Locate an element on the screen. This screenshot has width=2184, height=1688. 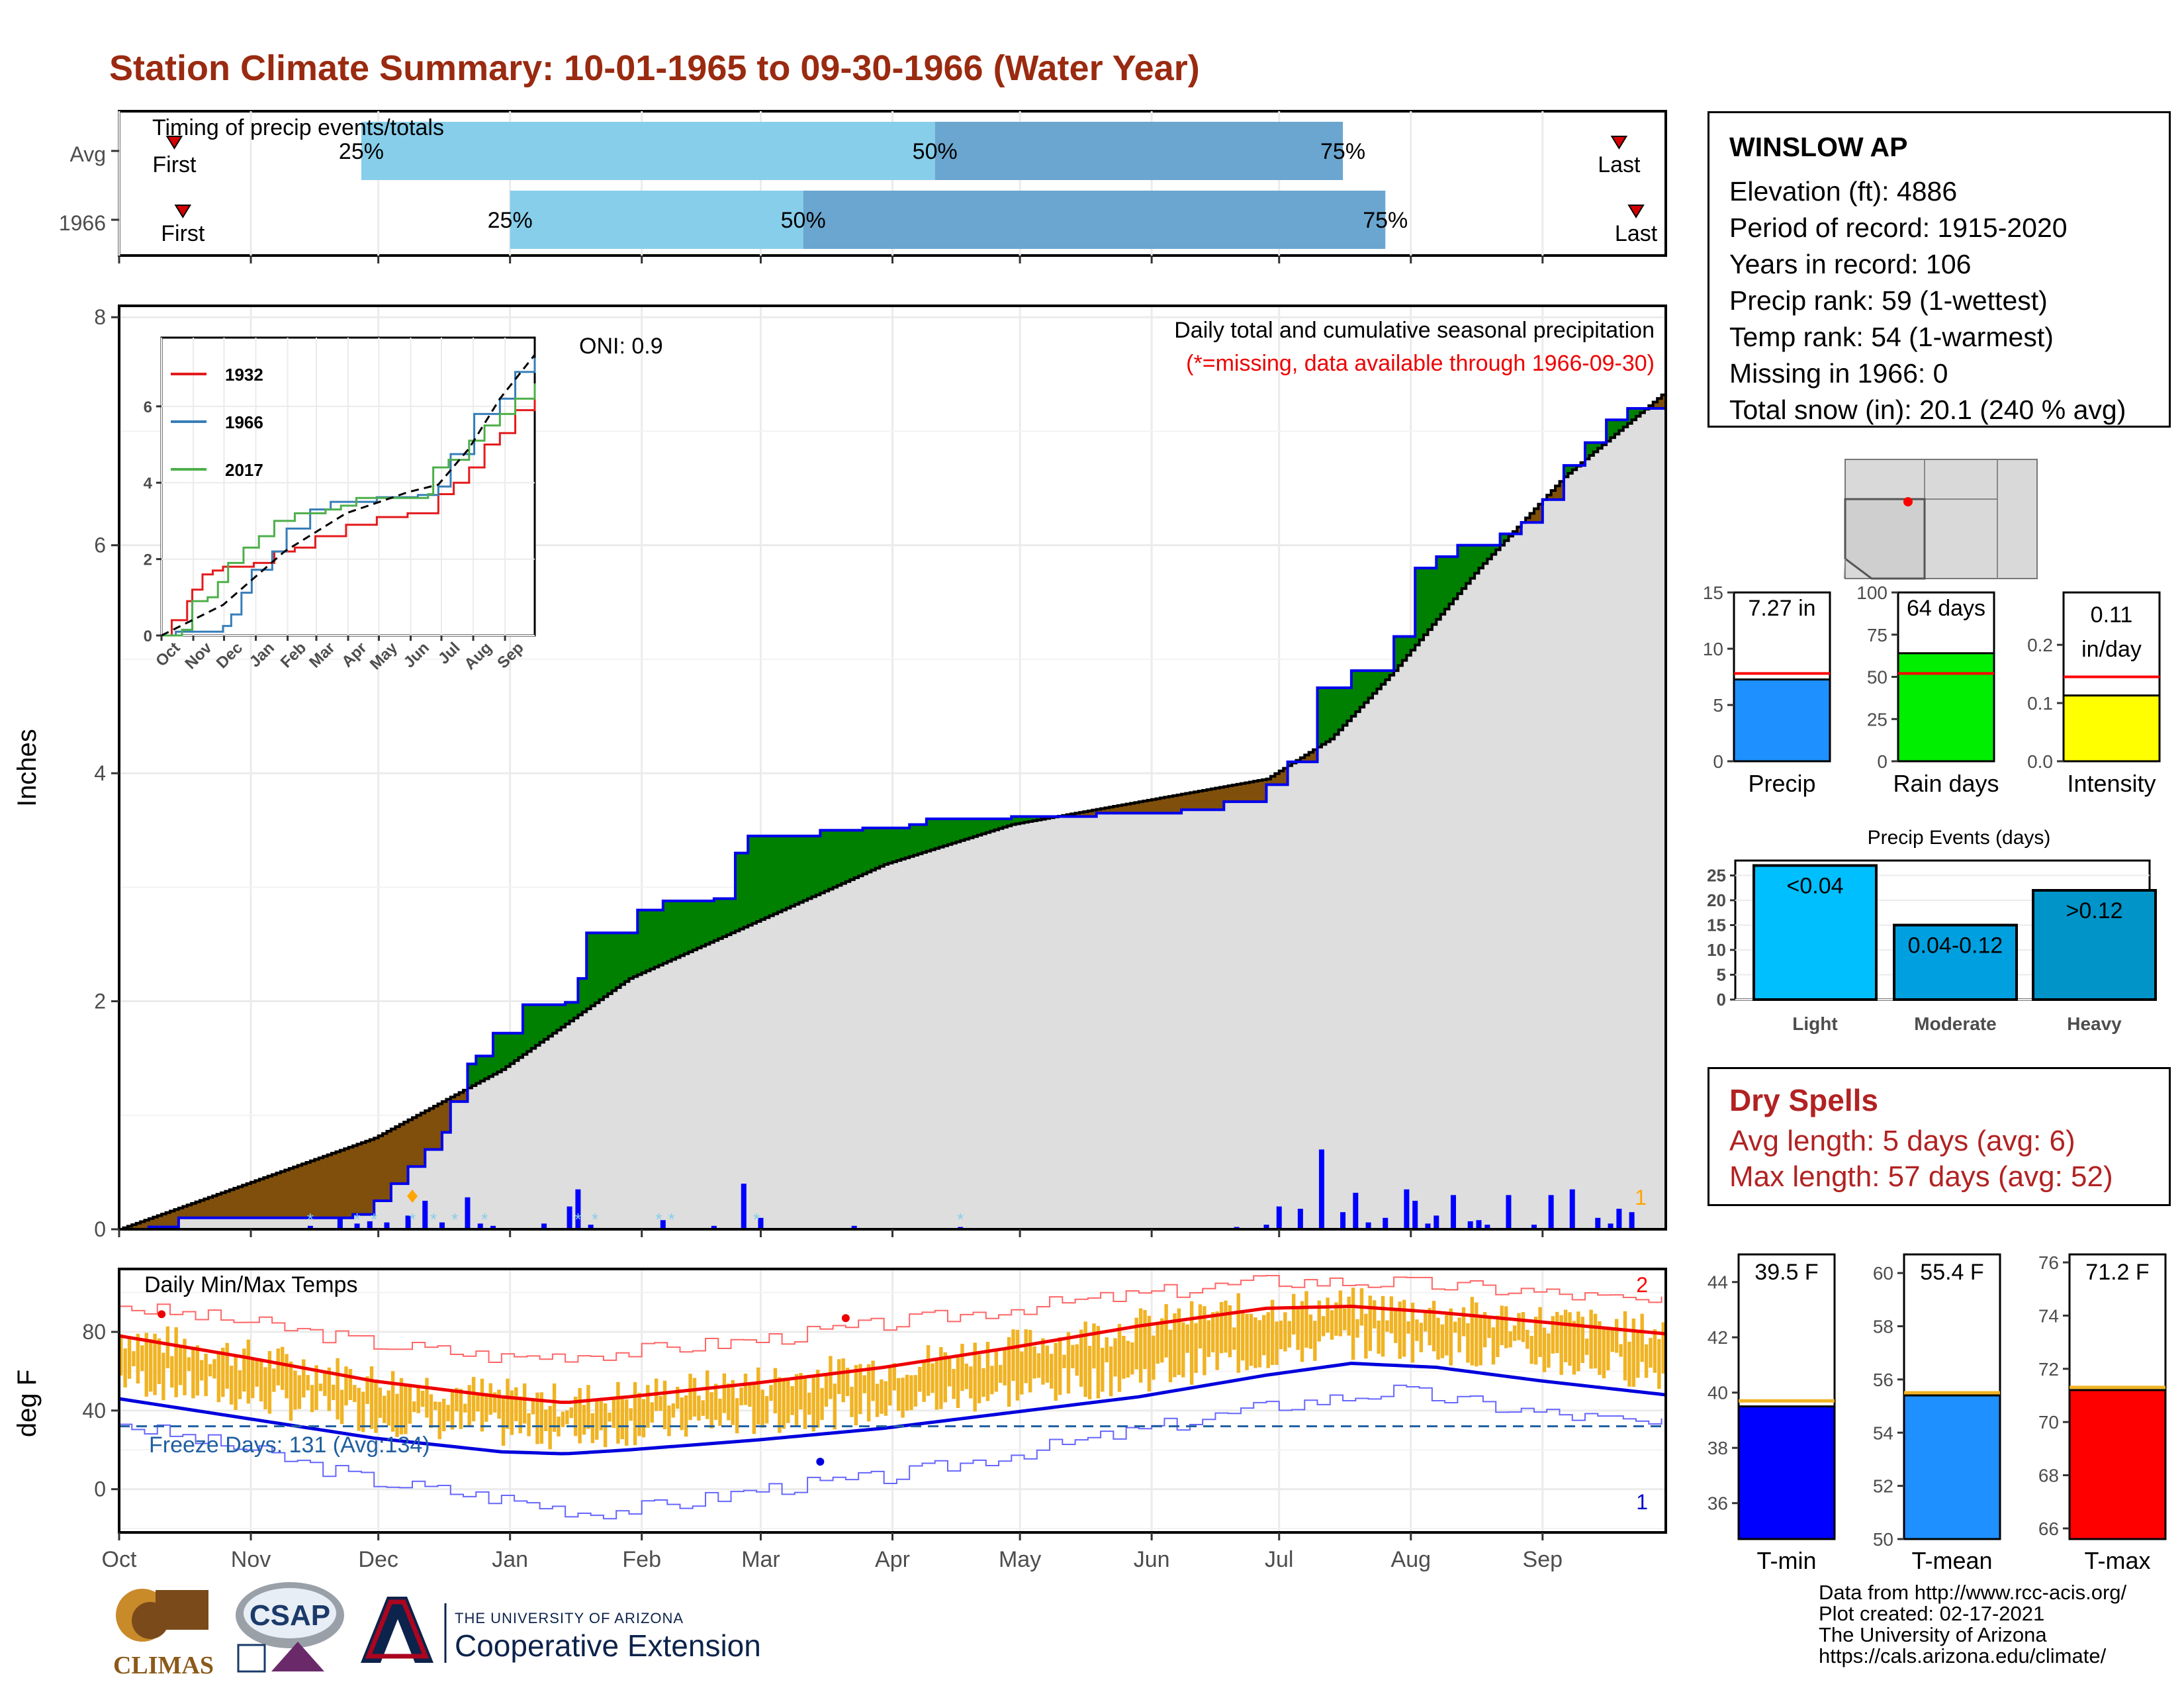
temp-bar-ytick-label: 74 is located at coordinates (2048, 1315).